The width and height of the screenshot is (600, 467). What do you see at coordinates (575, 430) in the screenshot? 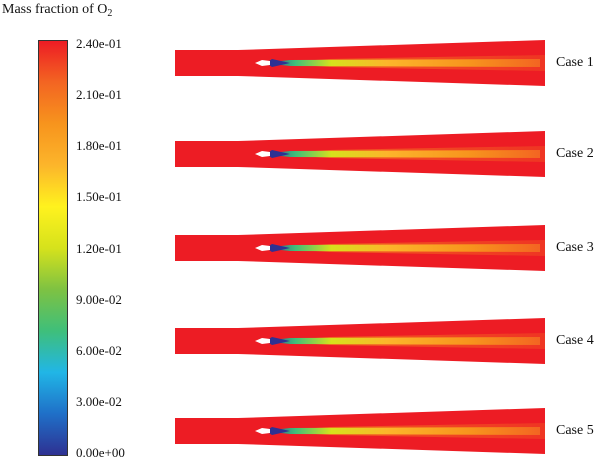
I see `case-label: Case 5` at bounding box center [575, 430].